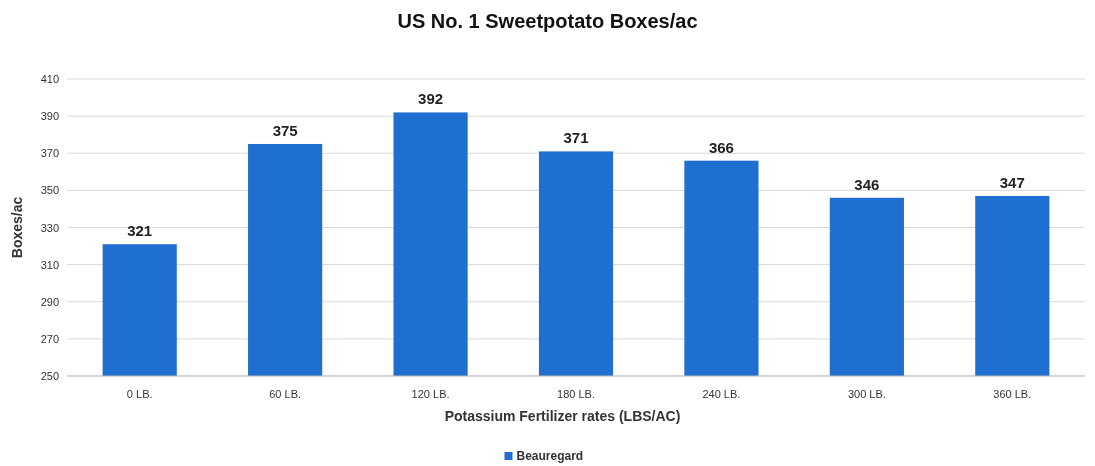  I want to click on x-tick-label: 300 LB., so click(866, 394).